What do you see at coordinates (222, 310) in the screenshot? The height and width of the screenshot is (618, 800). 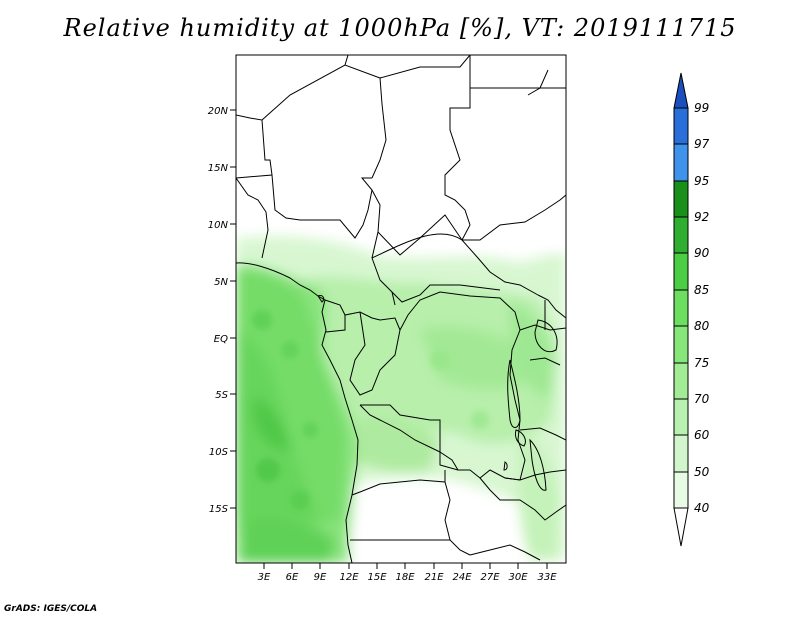 I see `latitude-axis: 20N 15N 10N 5N EQ 5S 10S 15S` at bounding box center [222, 310].